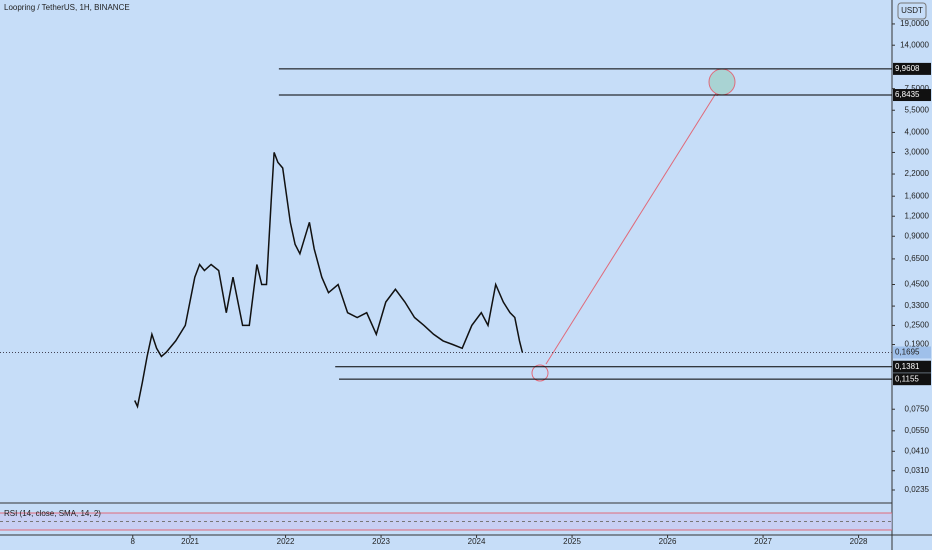  I want to click on level-label: 0,1381, so click(907, 366).